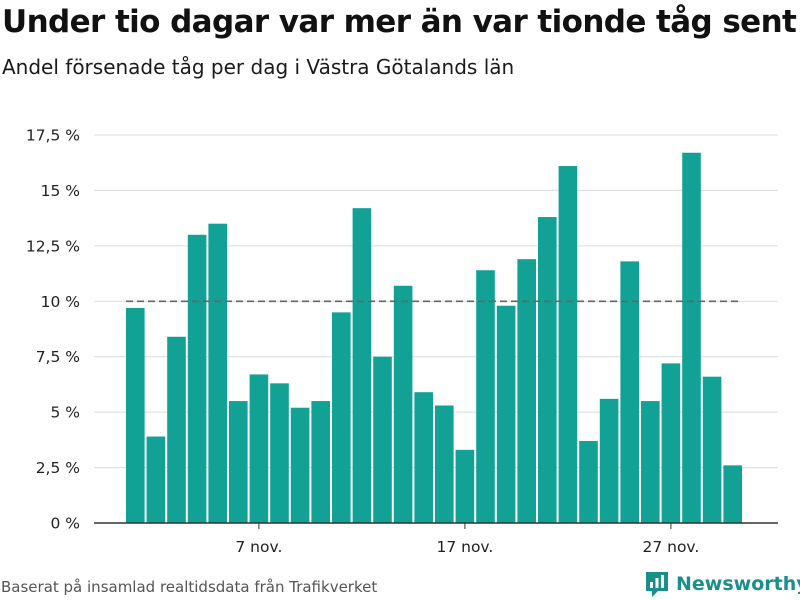  Describe the element at coordinates (60, 191) in the screenshot. I see `y-tick-label: 15 %` at that location.